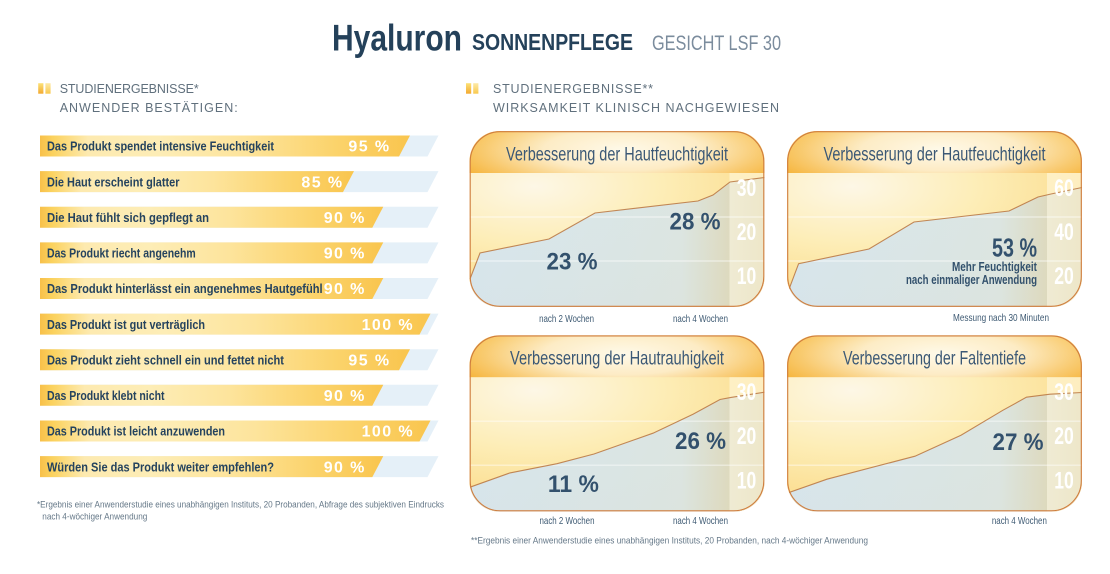 Image resolution: width=1110 pixels, height=574 pixels. Describe the element at coordinates (128, 218) in the screenshot. I see `svg-text:Die Haut fühlt sich gepflegt a: Die Haut fühlt sich gepflegt an` at that location.